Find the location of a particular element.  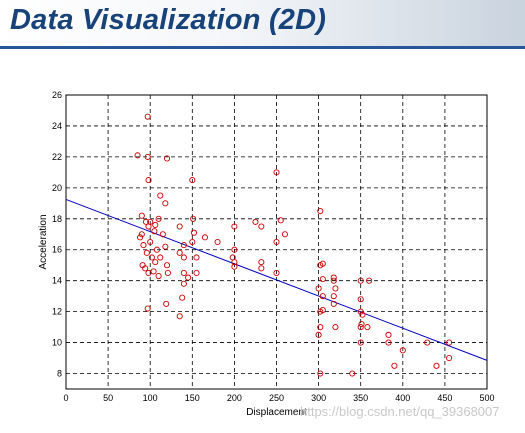

header-divider is located at coordinates (262, 47).